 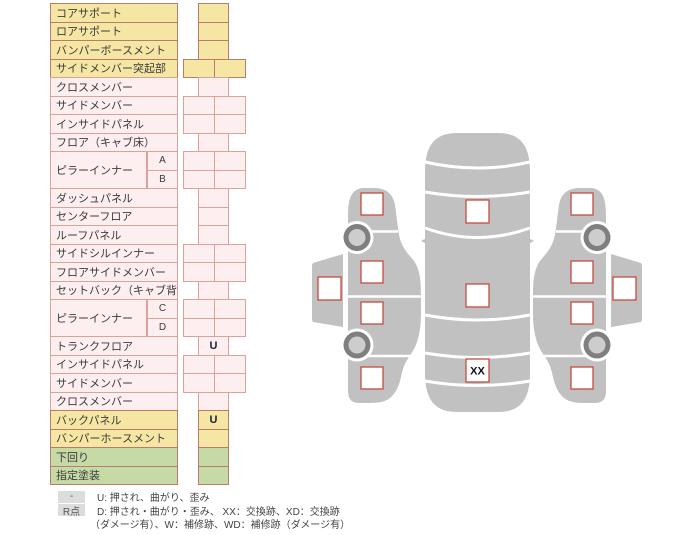 What do you see at coordinates (527, 241) in the screenshot?
I see `right-mirror-icon` at bounding box center [527, 241].